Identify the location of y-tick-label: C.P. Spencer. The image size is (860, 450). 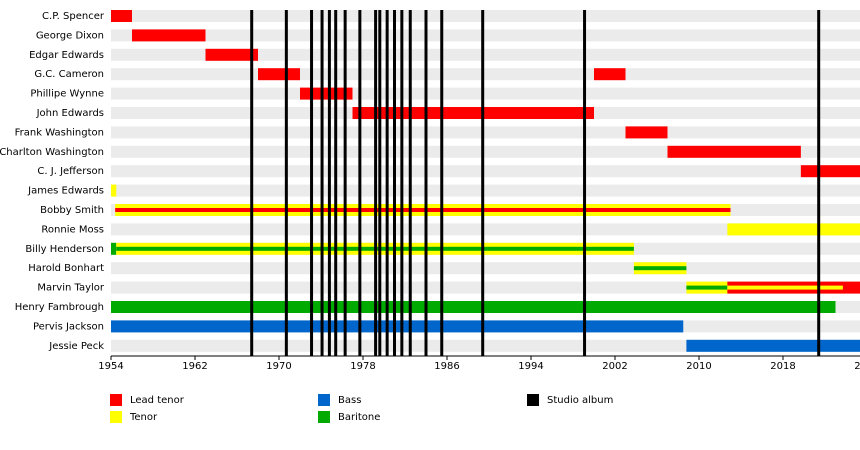
(73, 16).